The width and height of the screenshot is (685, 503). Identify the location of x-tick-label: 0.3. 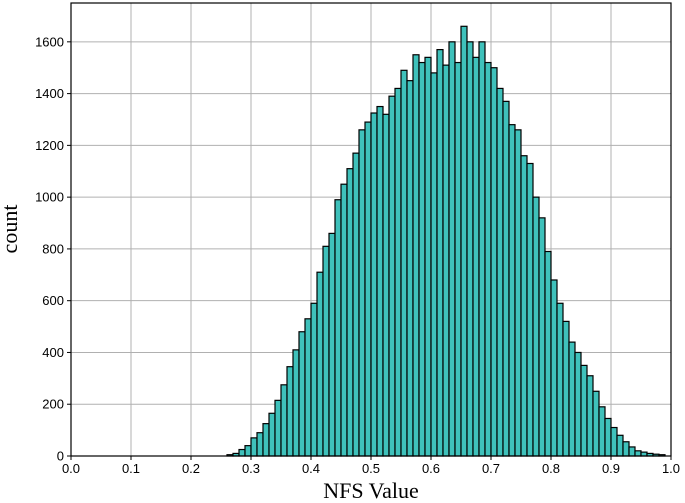
(251, 468).